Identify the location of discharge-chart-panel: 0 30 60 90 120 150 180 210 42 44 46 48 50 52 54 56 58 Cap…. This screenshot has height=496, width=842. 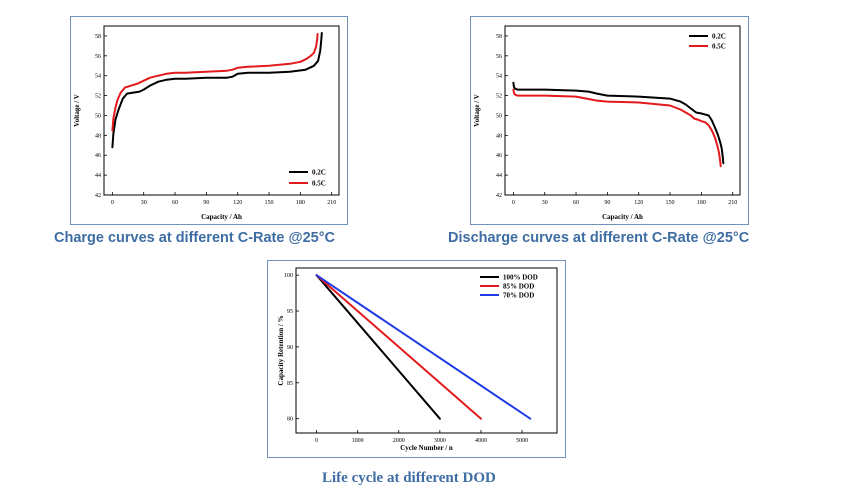
(609, 120).